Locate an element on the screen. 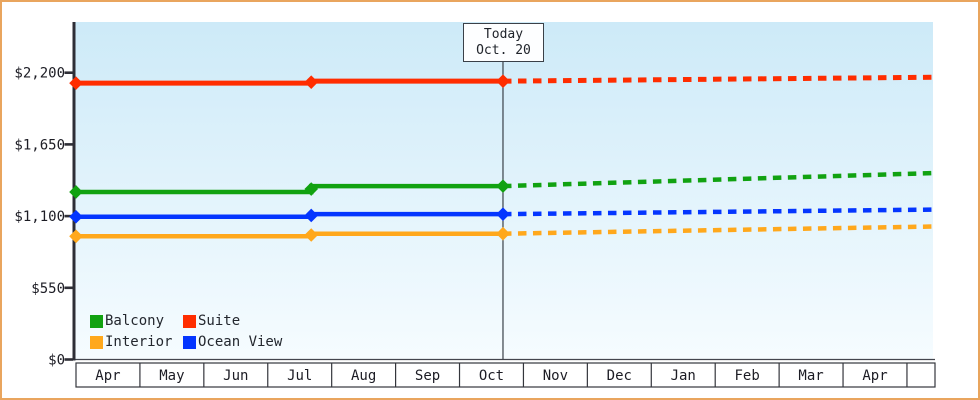 The height and width of the screenshot is (400, 980). month-cell-label: May is located at coordinates (171, 376).